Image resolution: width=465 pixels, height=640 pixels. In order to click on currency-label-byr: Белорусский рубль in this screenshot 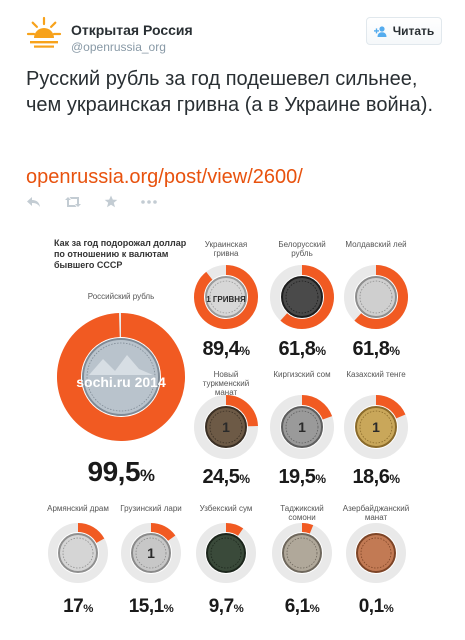, I will do `click(302, 249)`.